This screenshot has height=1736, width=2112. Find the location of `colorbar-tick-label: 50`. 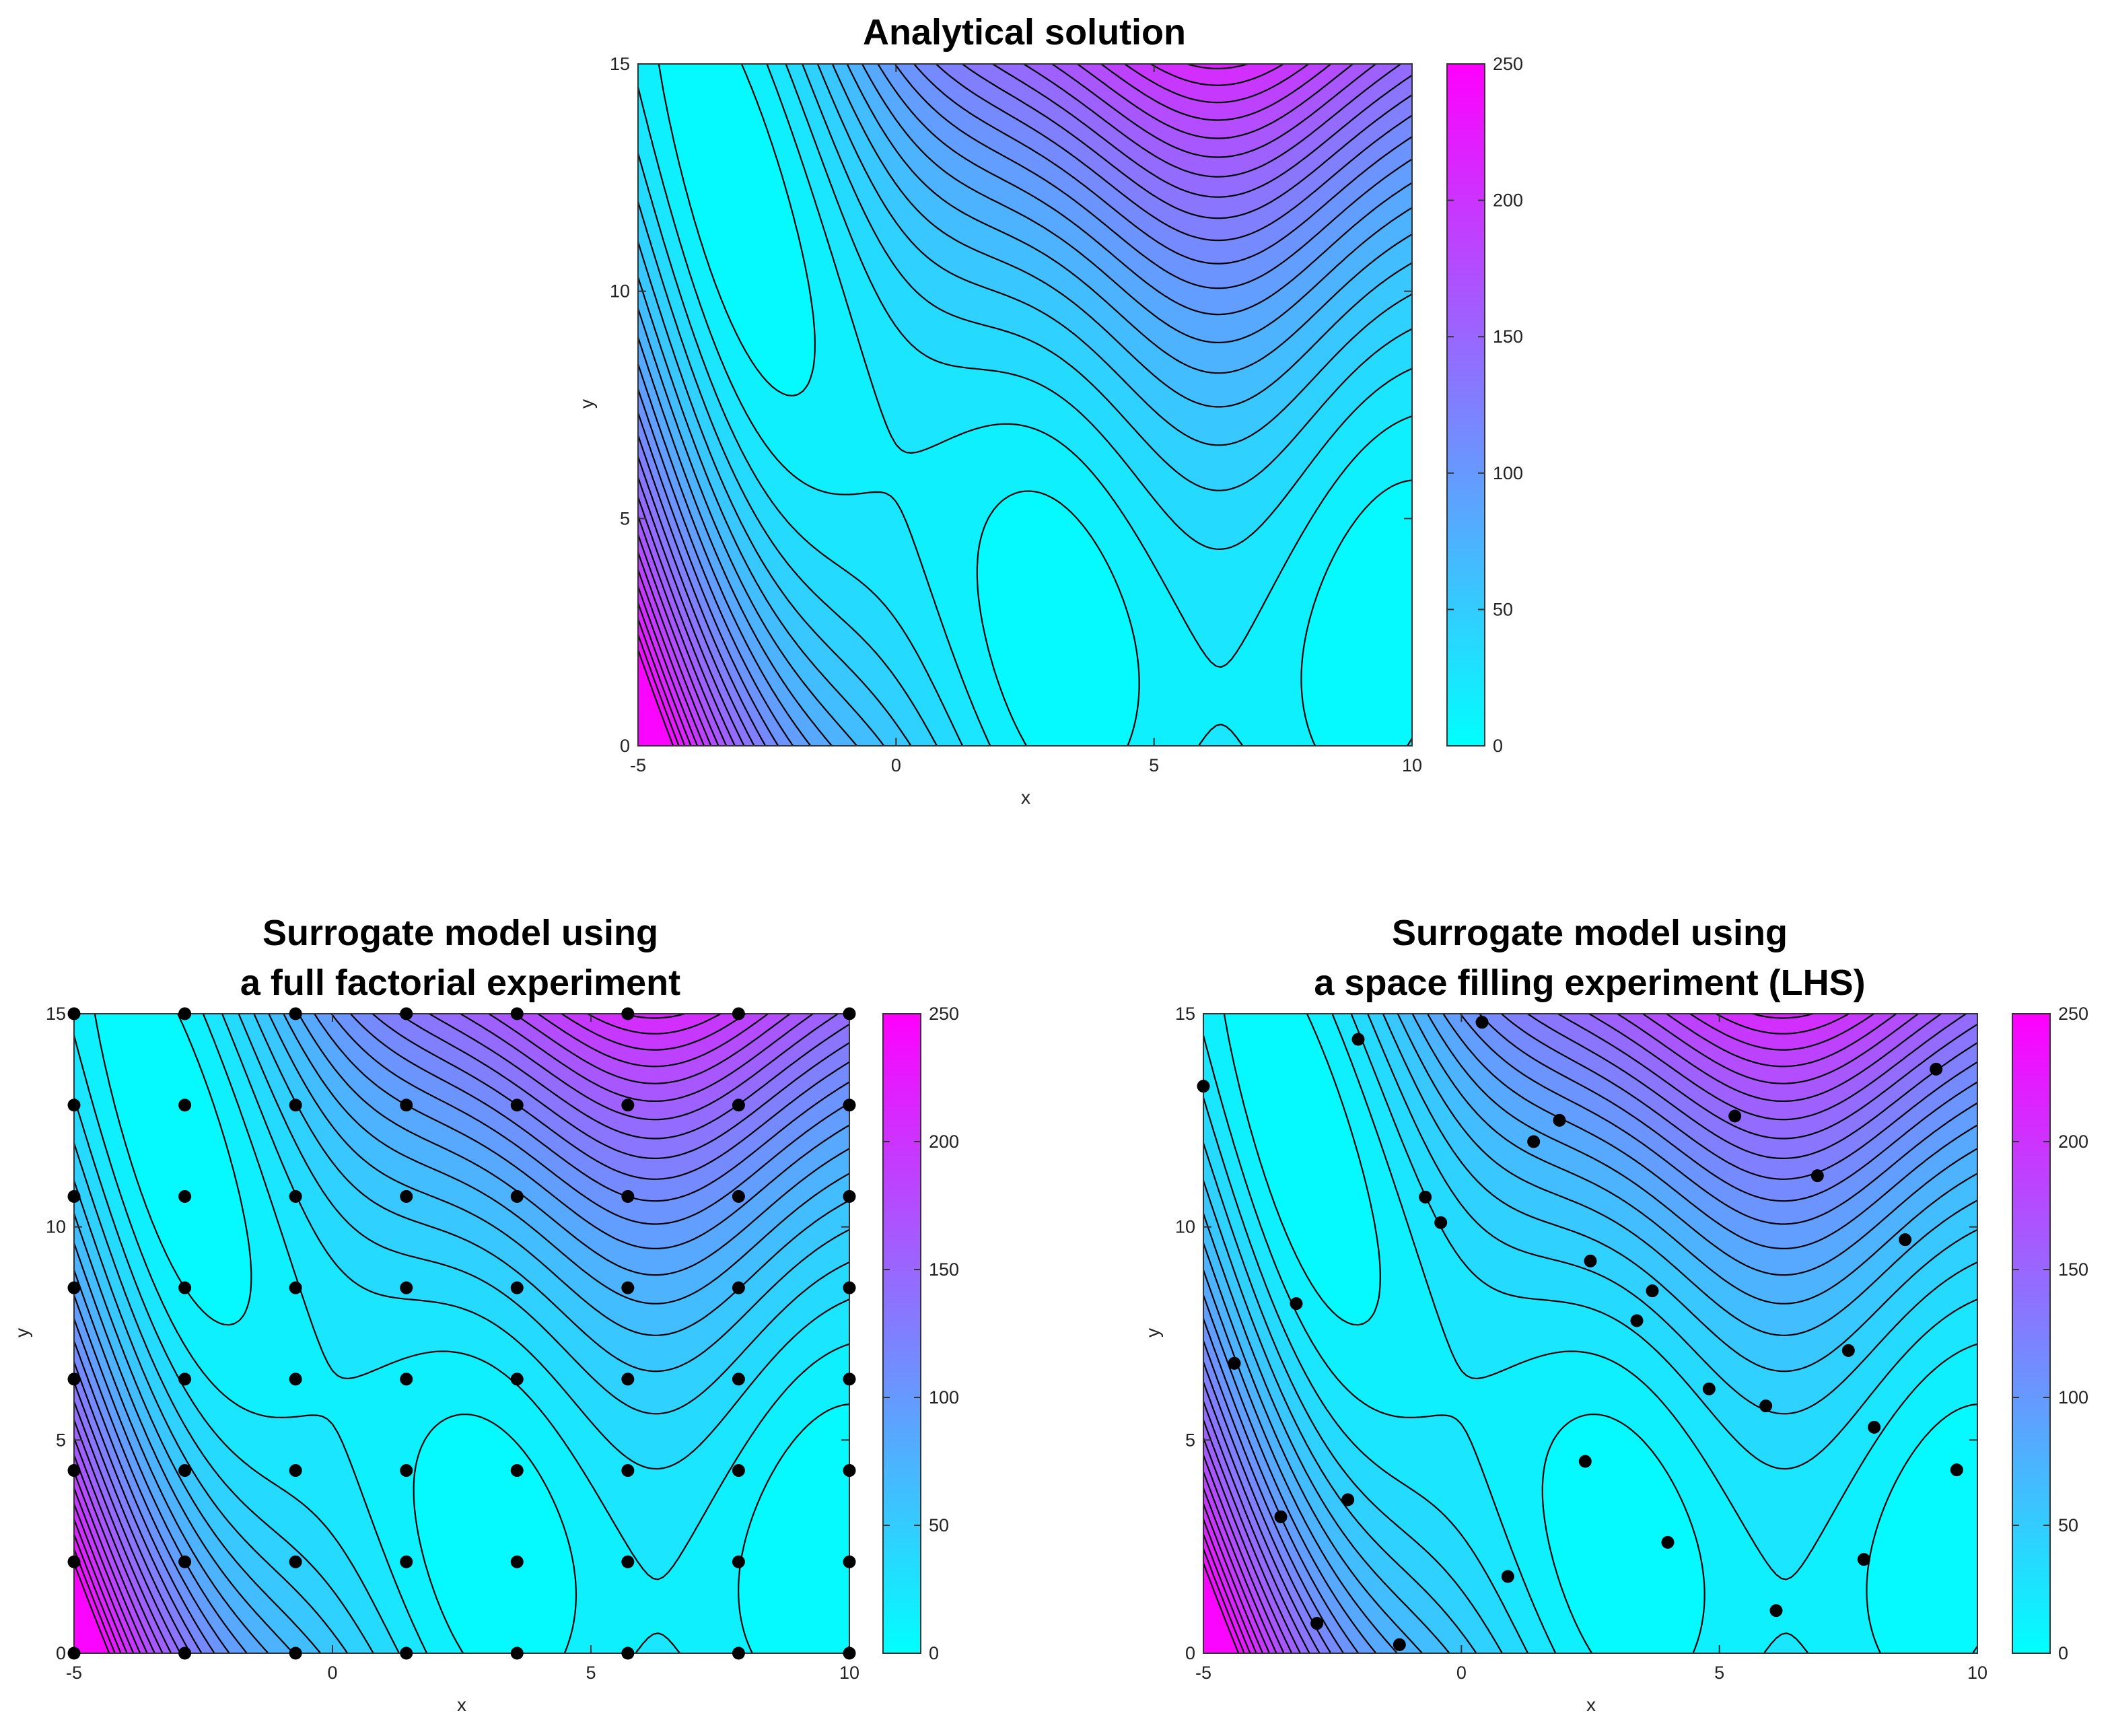

colorbar-tick-label: 50 is located at coordinates (939, 1525).